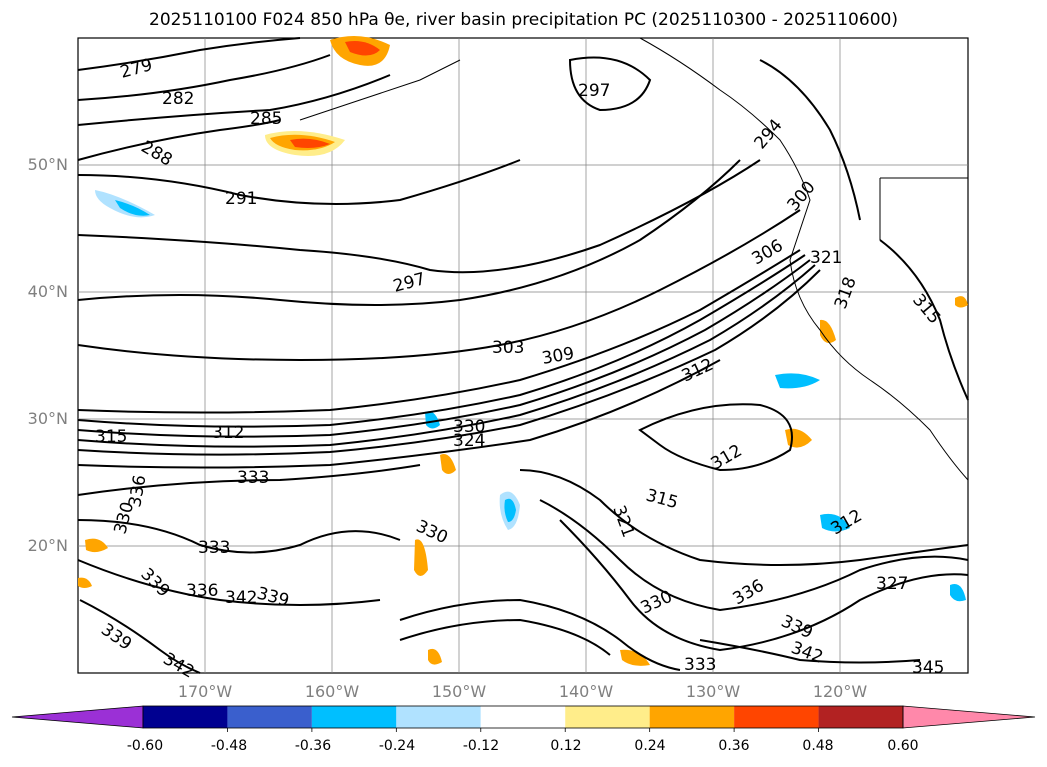 The height and width of the screenshot is (767, 1047). I want to click on lat-label: 30°N, so click(47, 418).